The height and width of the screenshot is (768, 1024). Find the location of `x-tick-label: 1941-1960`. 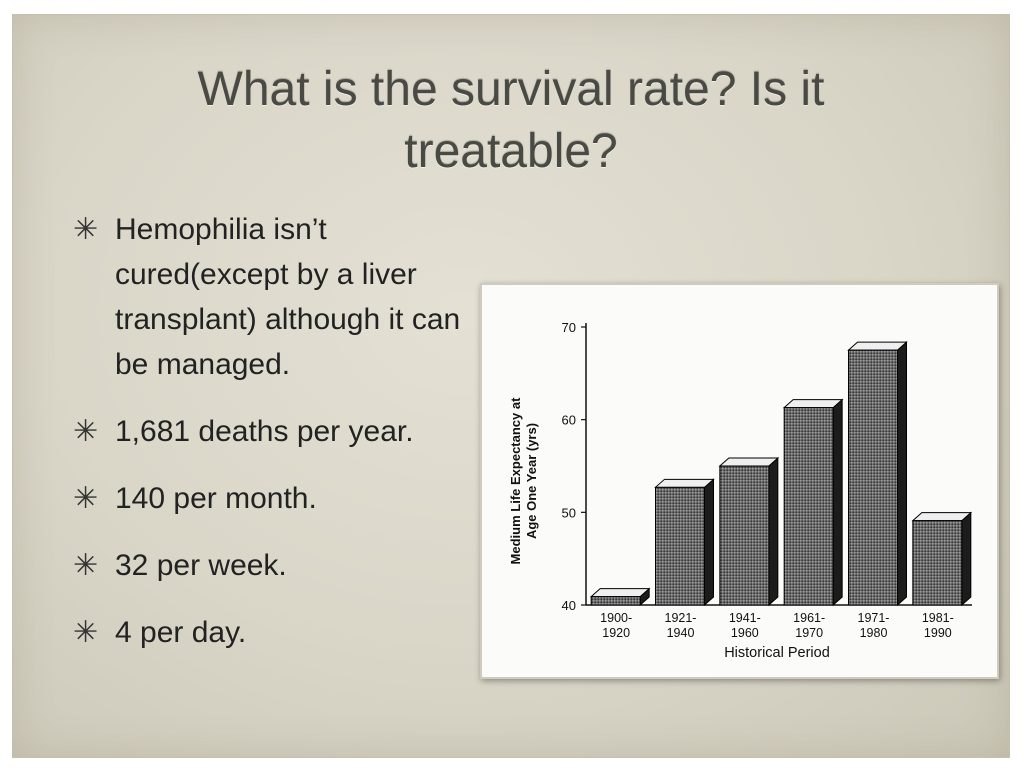

x-tick-label: 1941-1960 is located at coordinates (745, 625).